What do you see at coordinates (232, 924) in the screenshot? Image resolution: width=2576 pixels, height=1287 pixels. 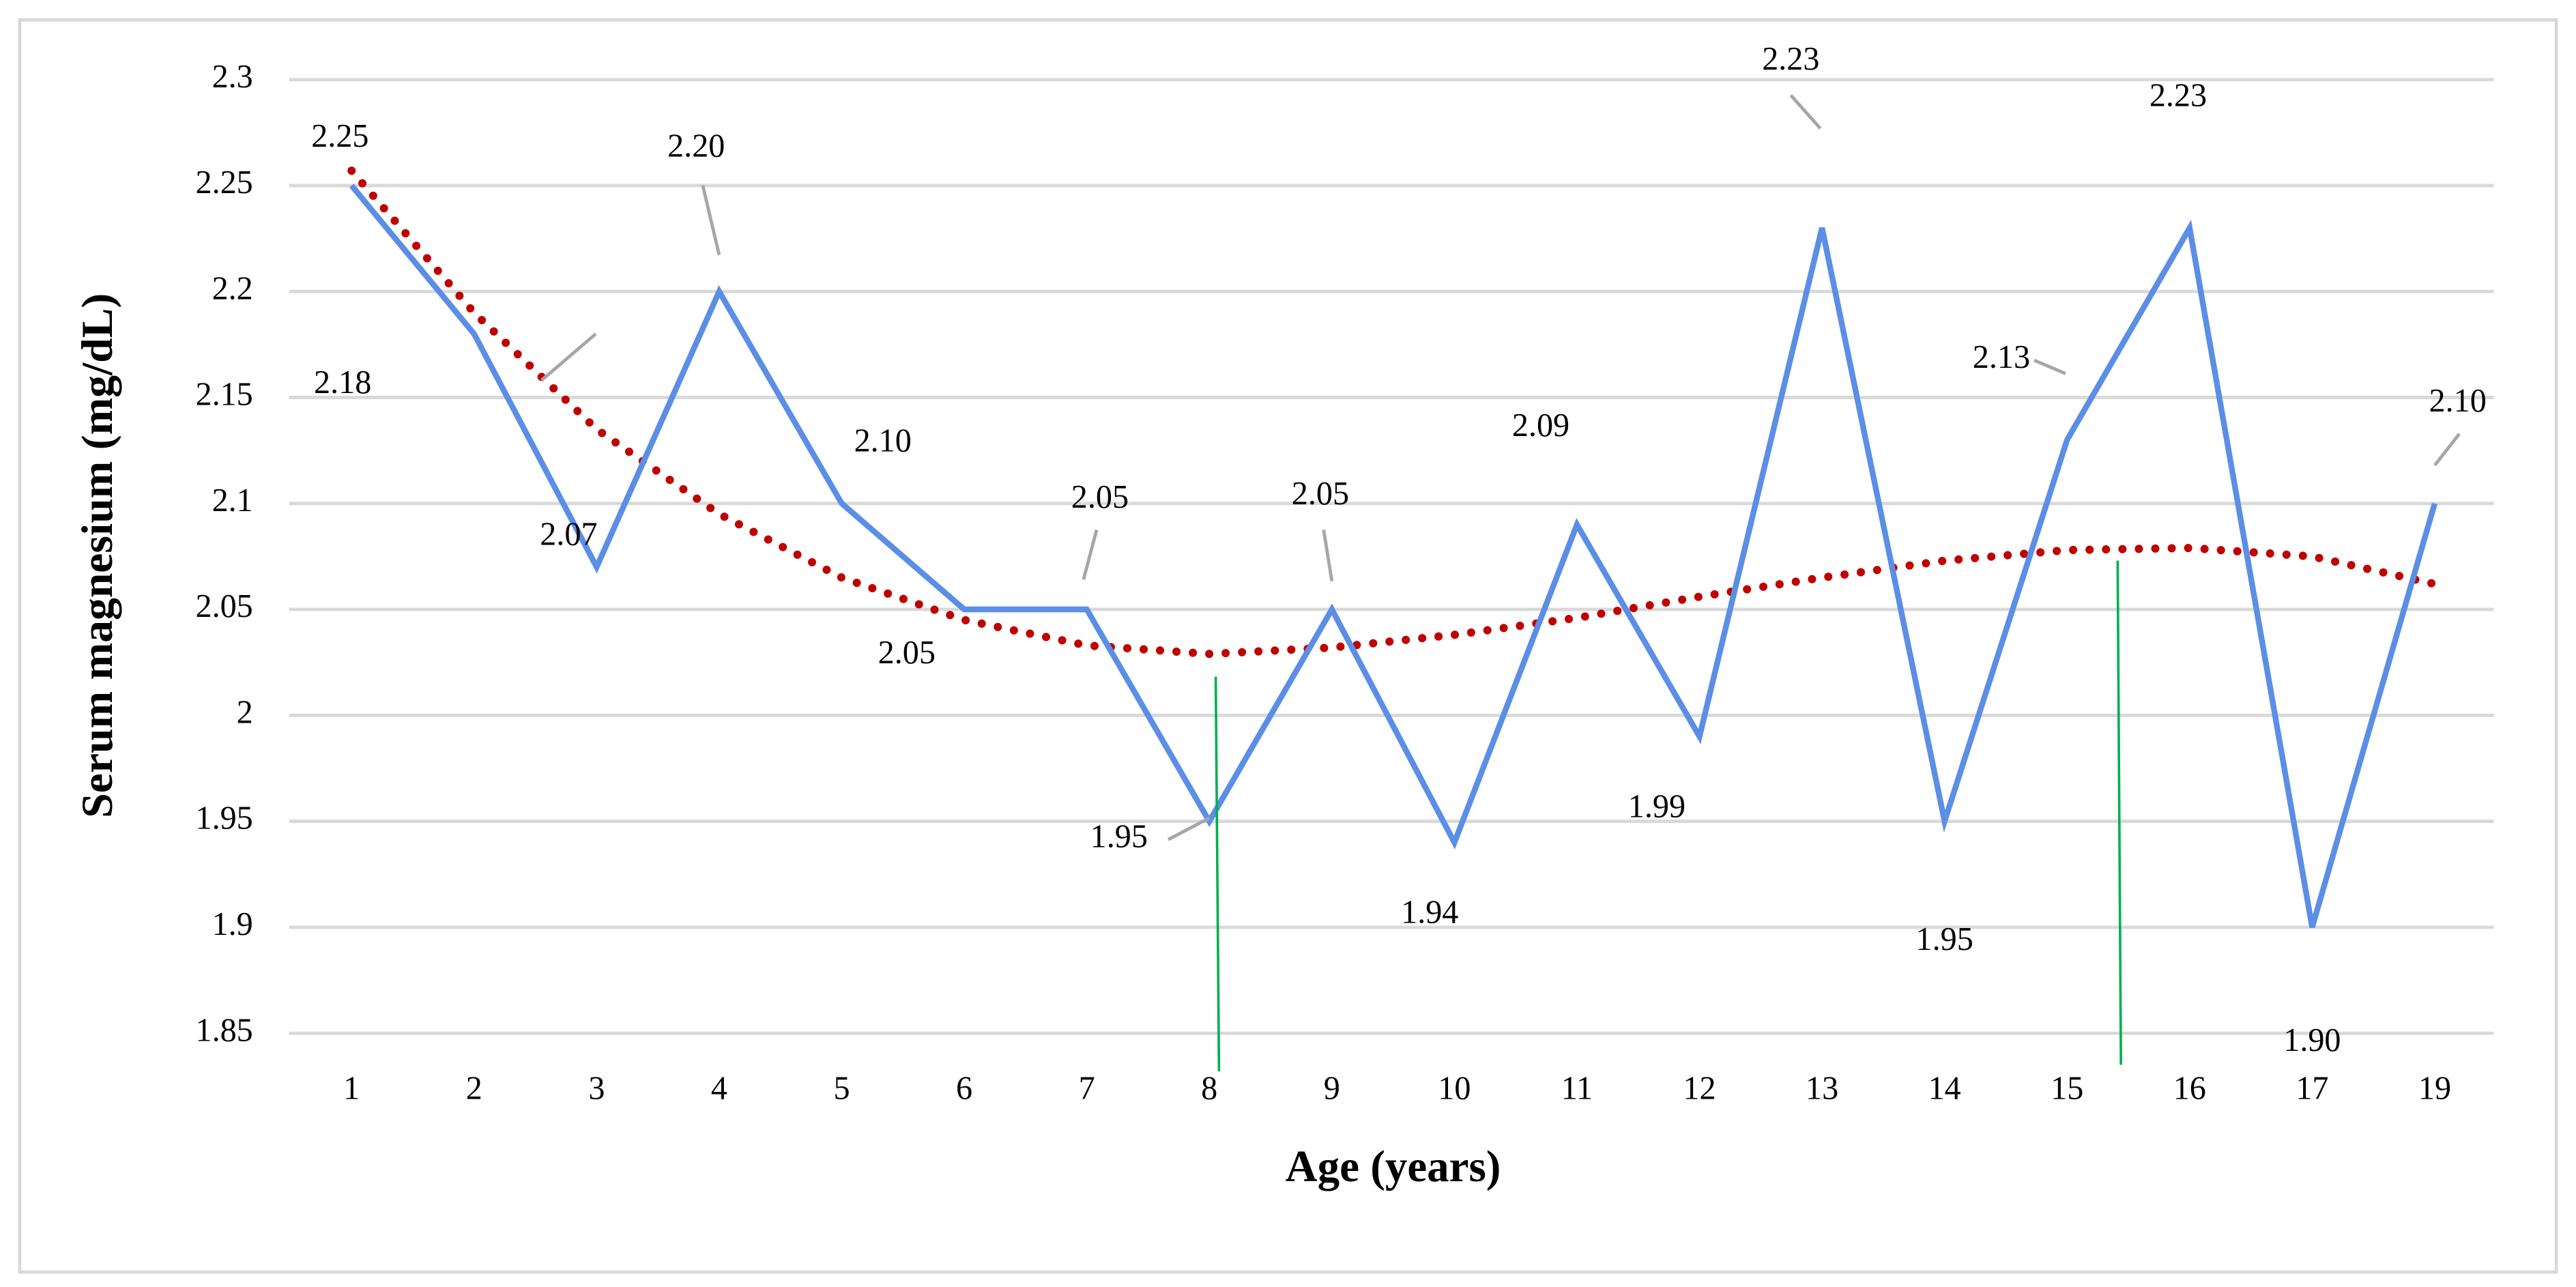 I see `y-tick-label: 1.9` at bounding box center [232, 924].